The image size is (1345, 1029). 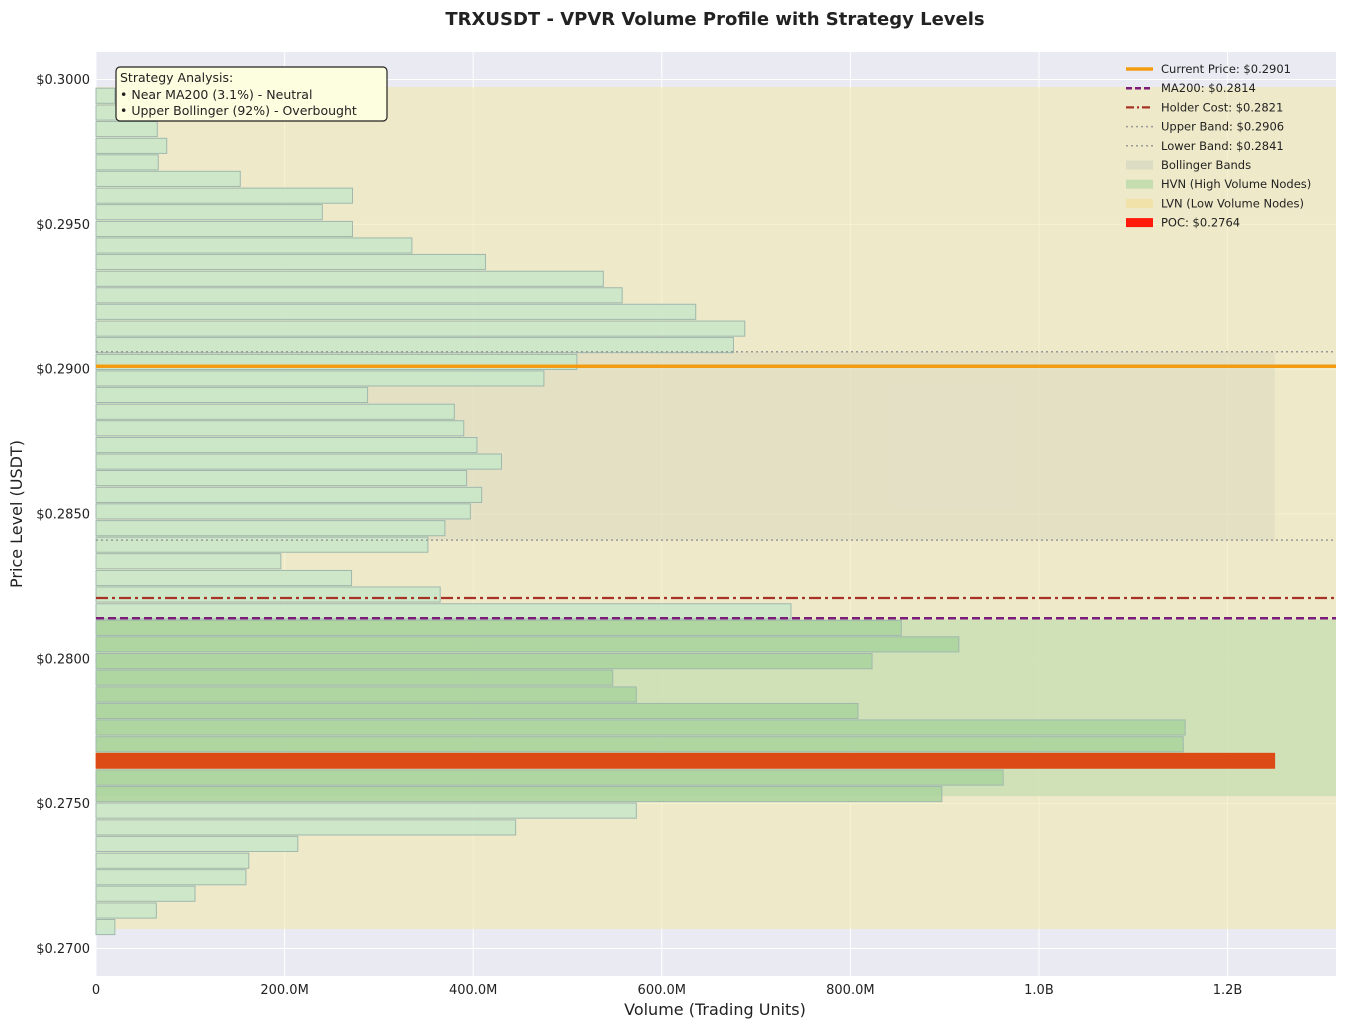 I want to click on y-tick-label: $0.2700, so click(x=63, y=949).